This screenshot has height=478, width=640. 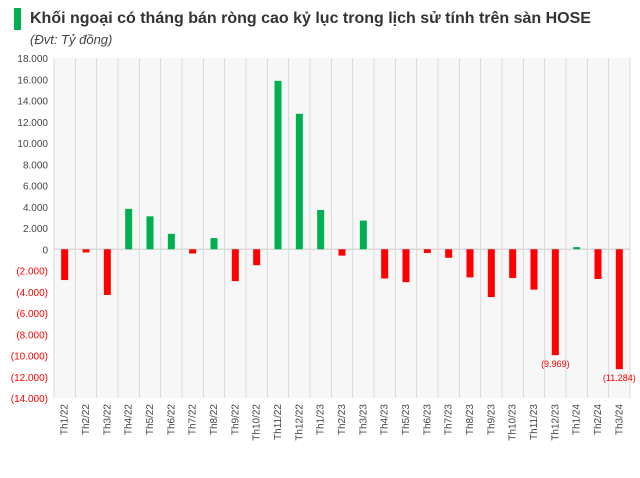 I want to click on x-tick-label: Th4/23, so click(x=385, y=420).